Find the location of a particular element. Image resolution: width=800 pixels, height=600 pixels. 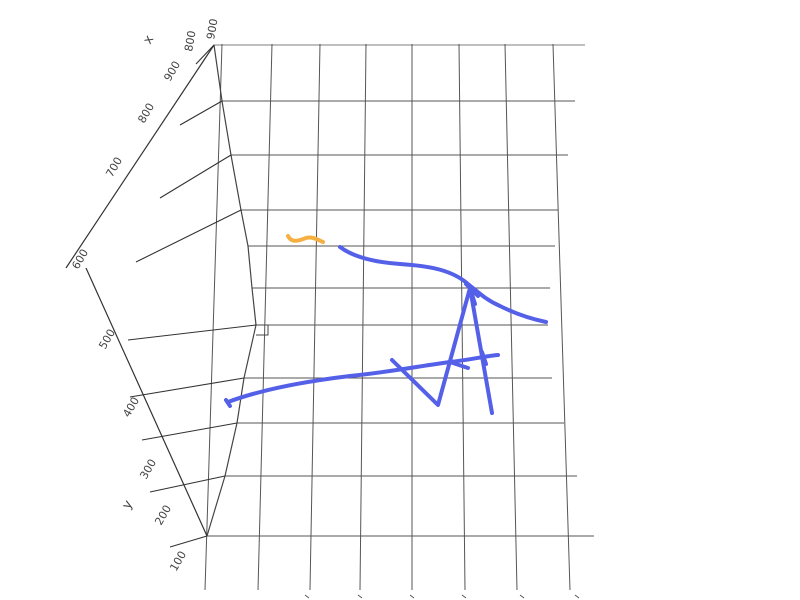

y-tick-label: 700 is located at coordinates (114, 167).